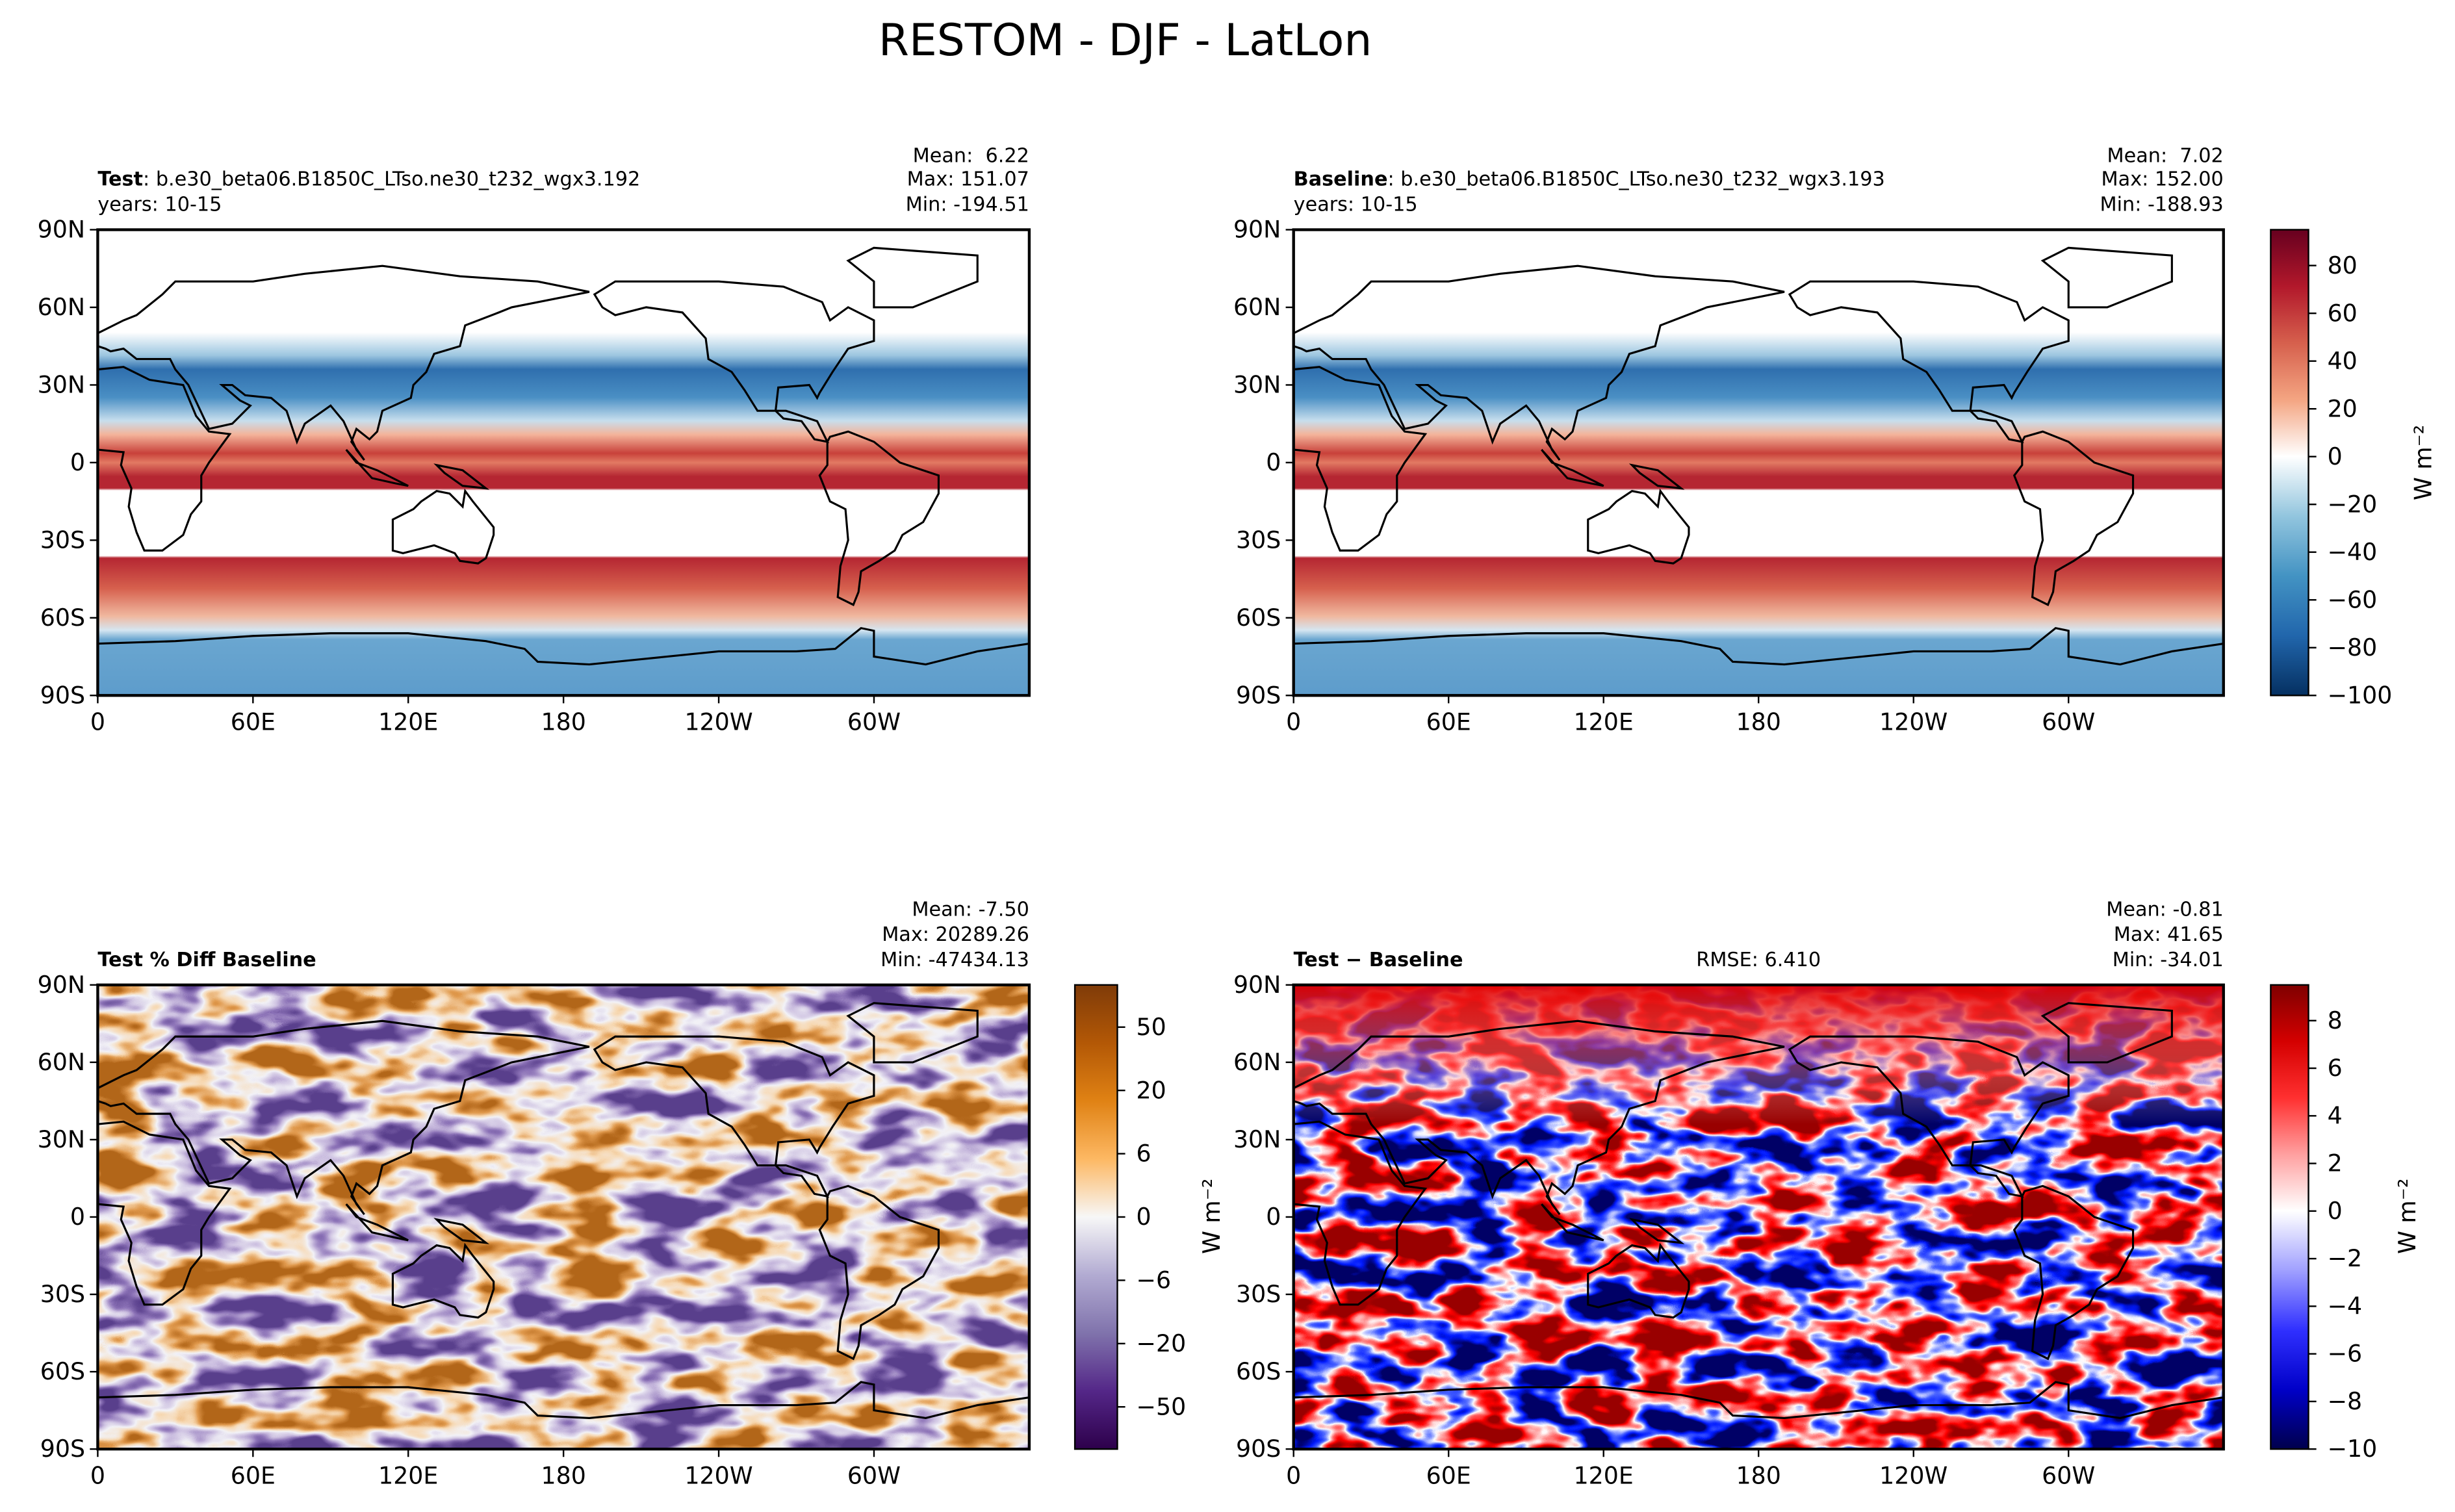 This screenshot has height=1512, width=2455. I want to click on stat-label: Min: -47434.13, so click(954, 960).